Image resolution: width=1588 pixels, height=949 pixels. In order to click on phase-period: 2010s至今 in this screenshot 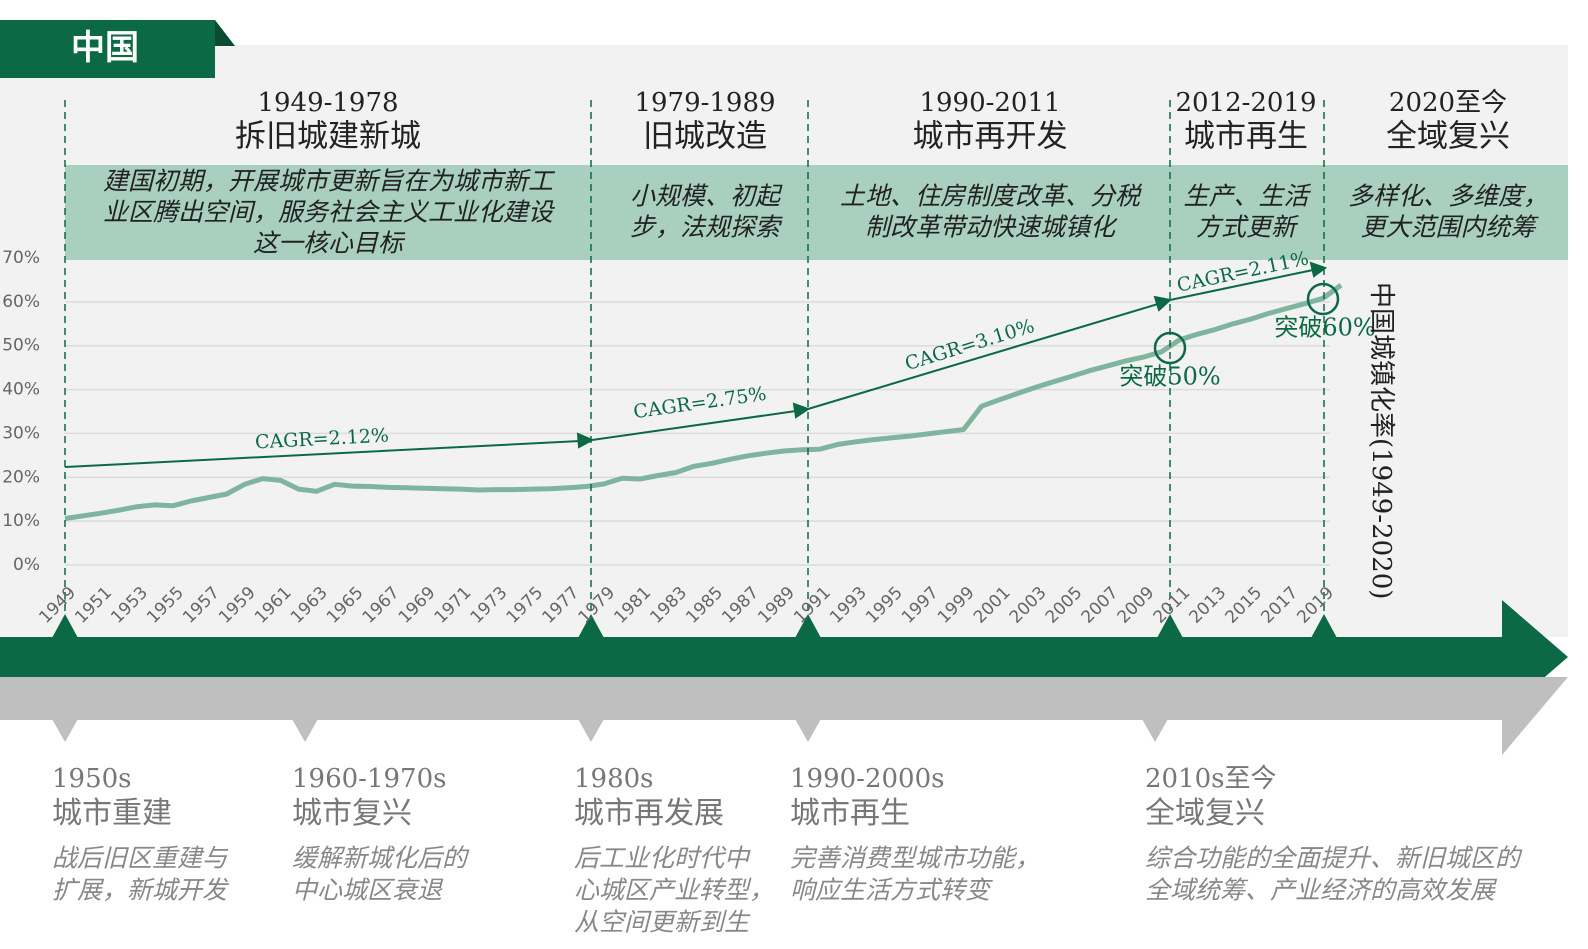, I will do `click(1211, 779)`.